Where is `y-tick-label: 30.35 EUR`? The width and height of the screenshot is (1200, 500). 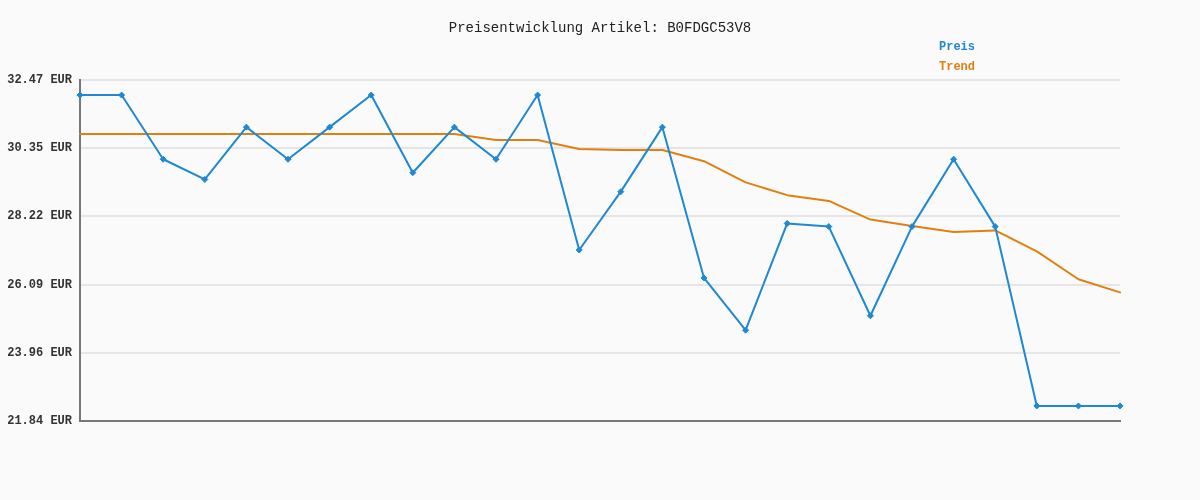
y-tick-label: 30.35 EUR is located at coordinates (40, 148).